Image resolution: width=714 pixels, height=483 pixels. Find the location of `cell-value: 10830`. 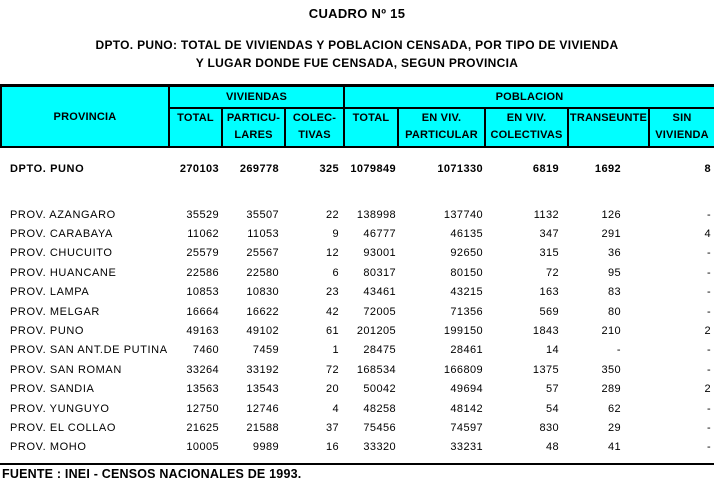

cell-value: 10830 is located at coordinates (253, 292).